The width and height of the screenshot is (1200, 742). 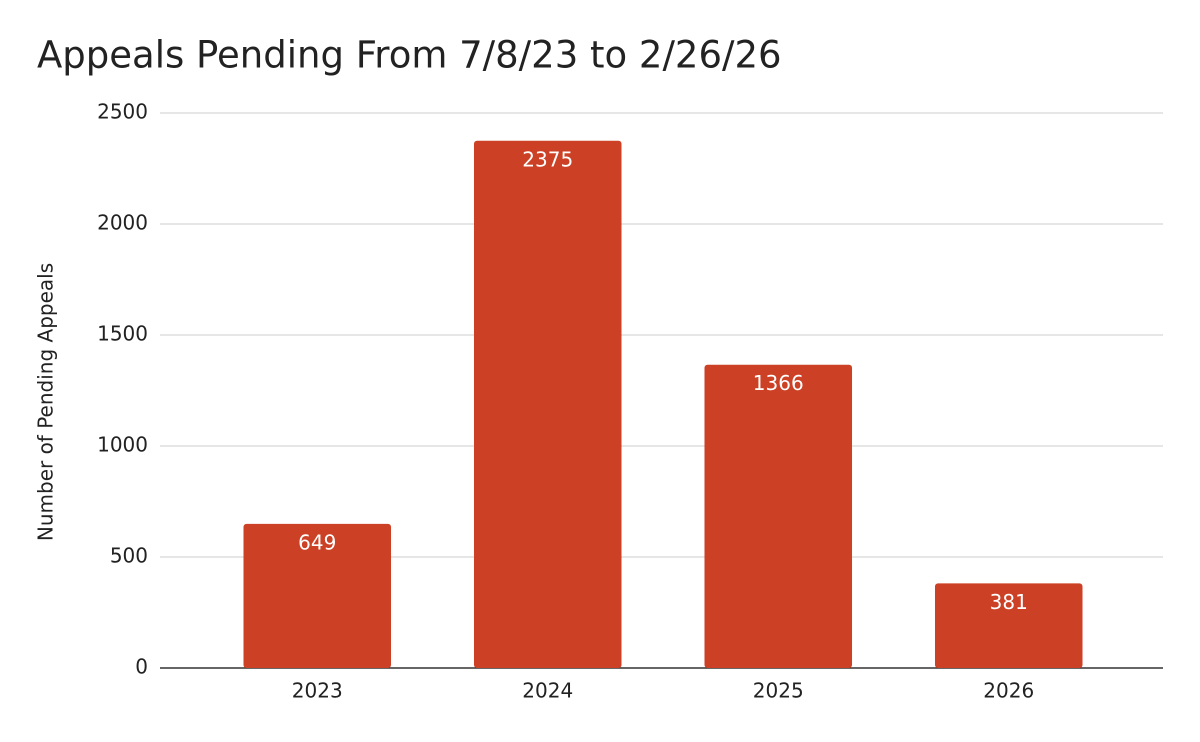 What do you see at coordinates (1009, 602) in the screenshot?
I see `data-label: 381` at bounding box center [1009, 602].